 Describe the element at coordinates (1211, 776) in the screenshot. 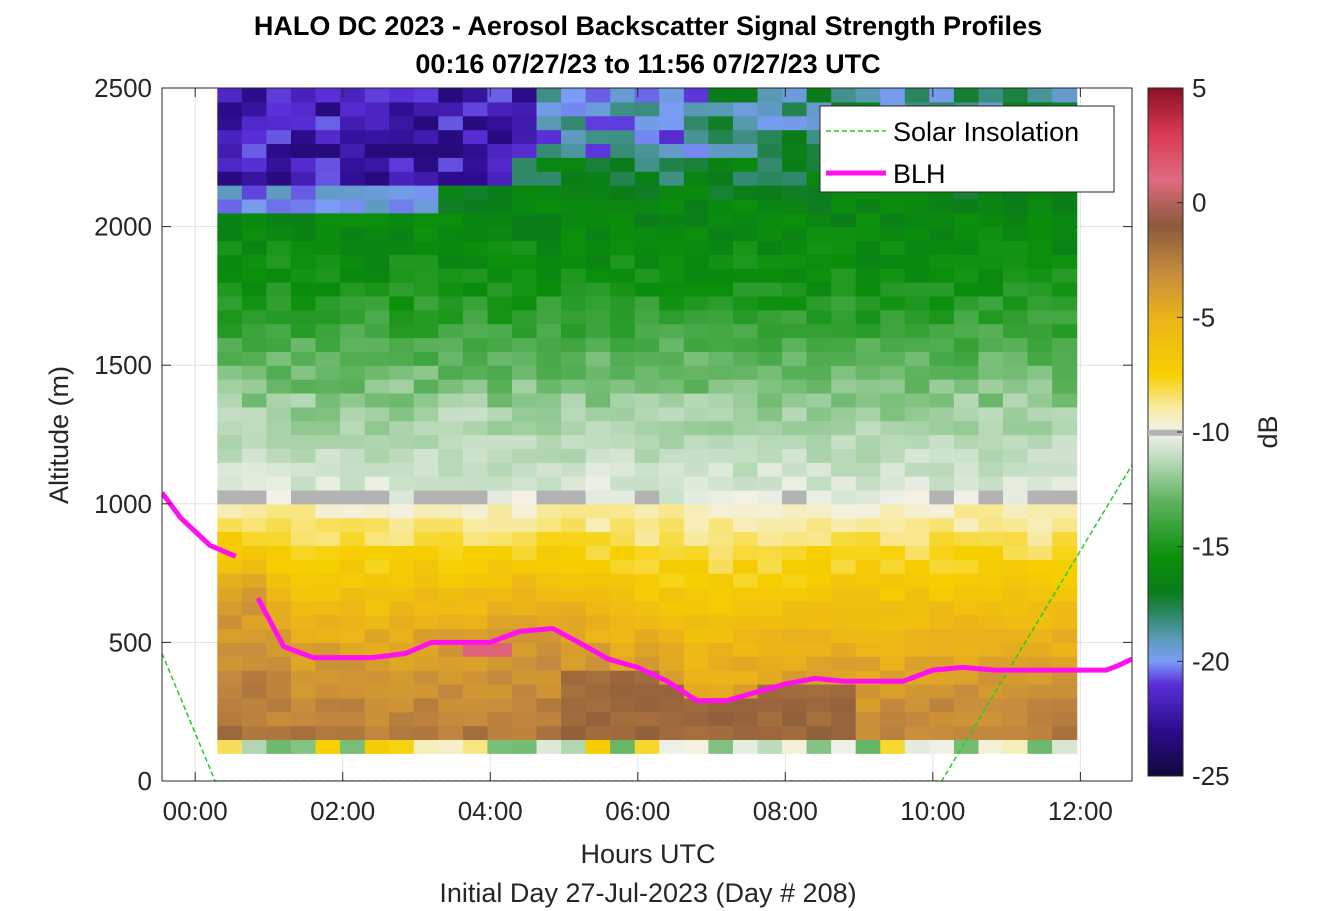

I see `colorbar-tick-label: -25` at that location.